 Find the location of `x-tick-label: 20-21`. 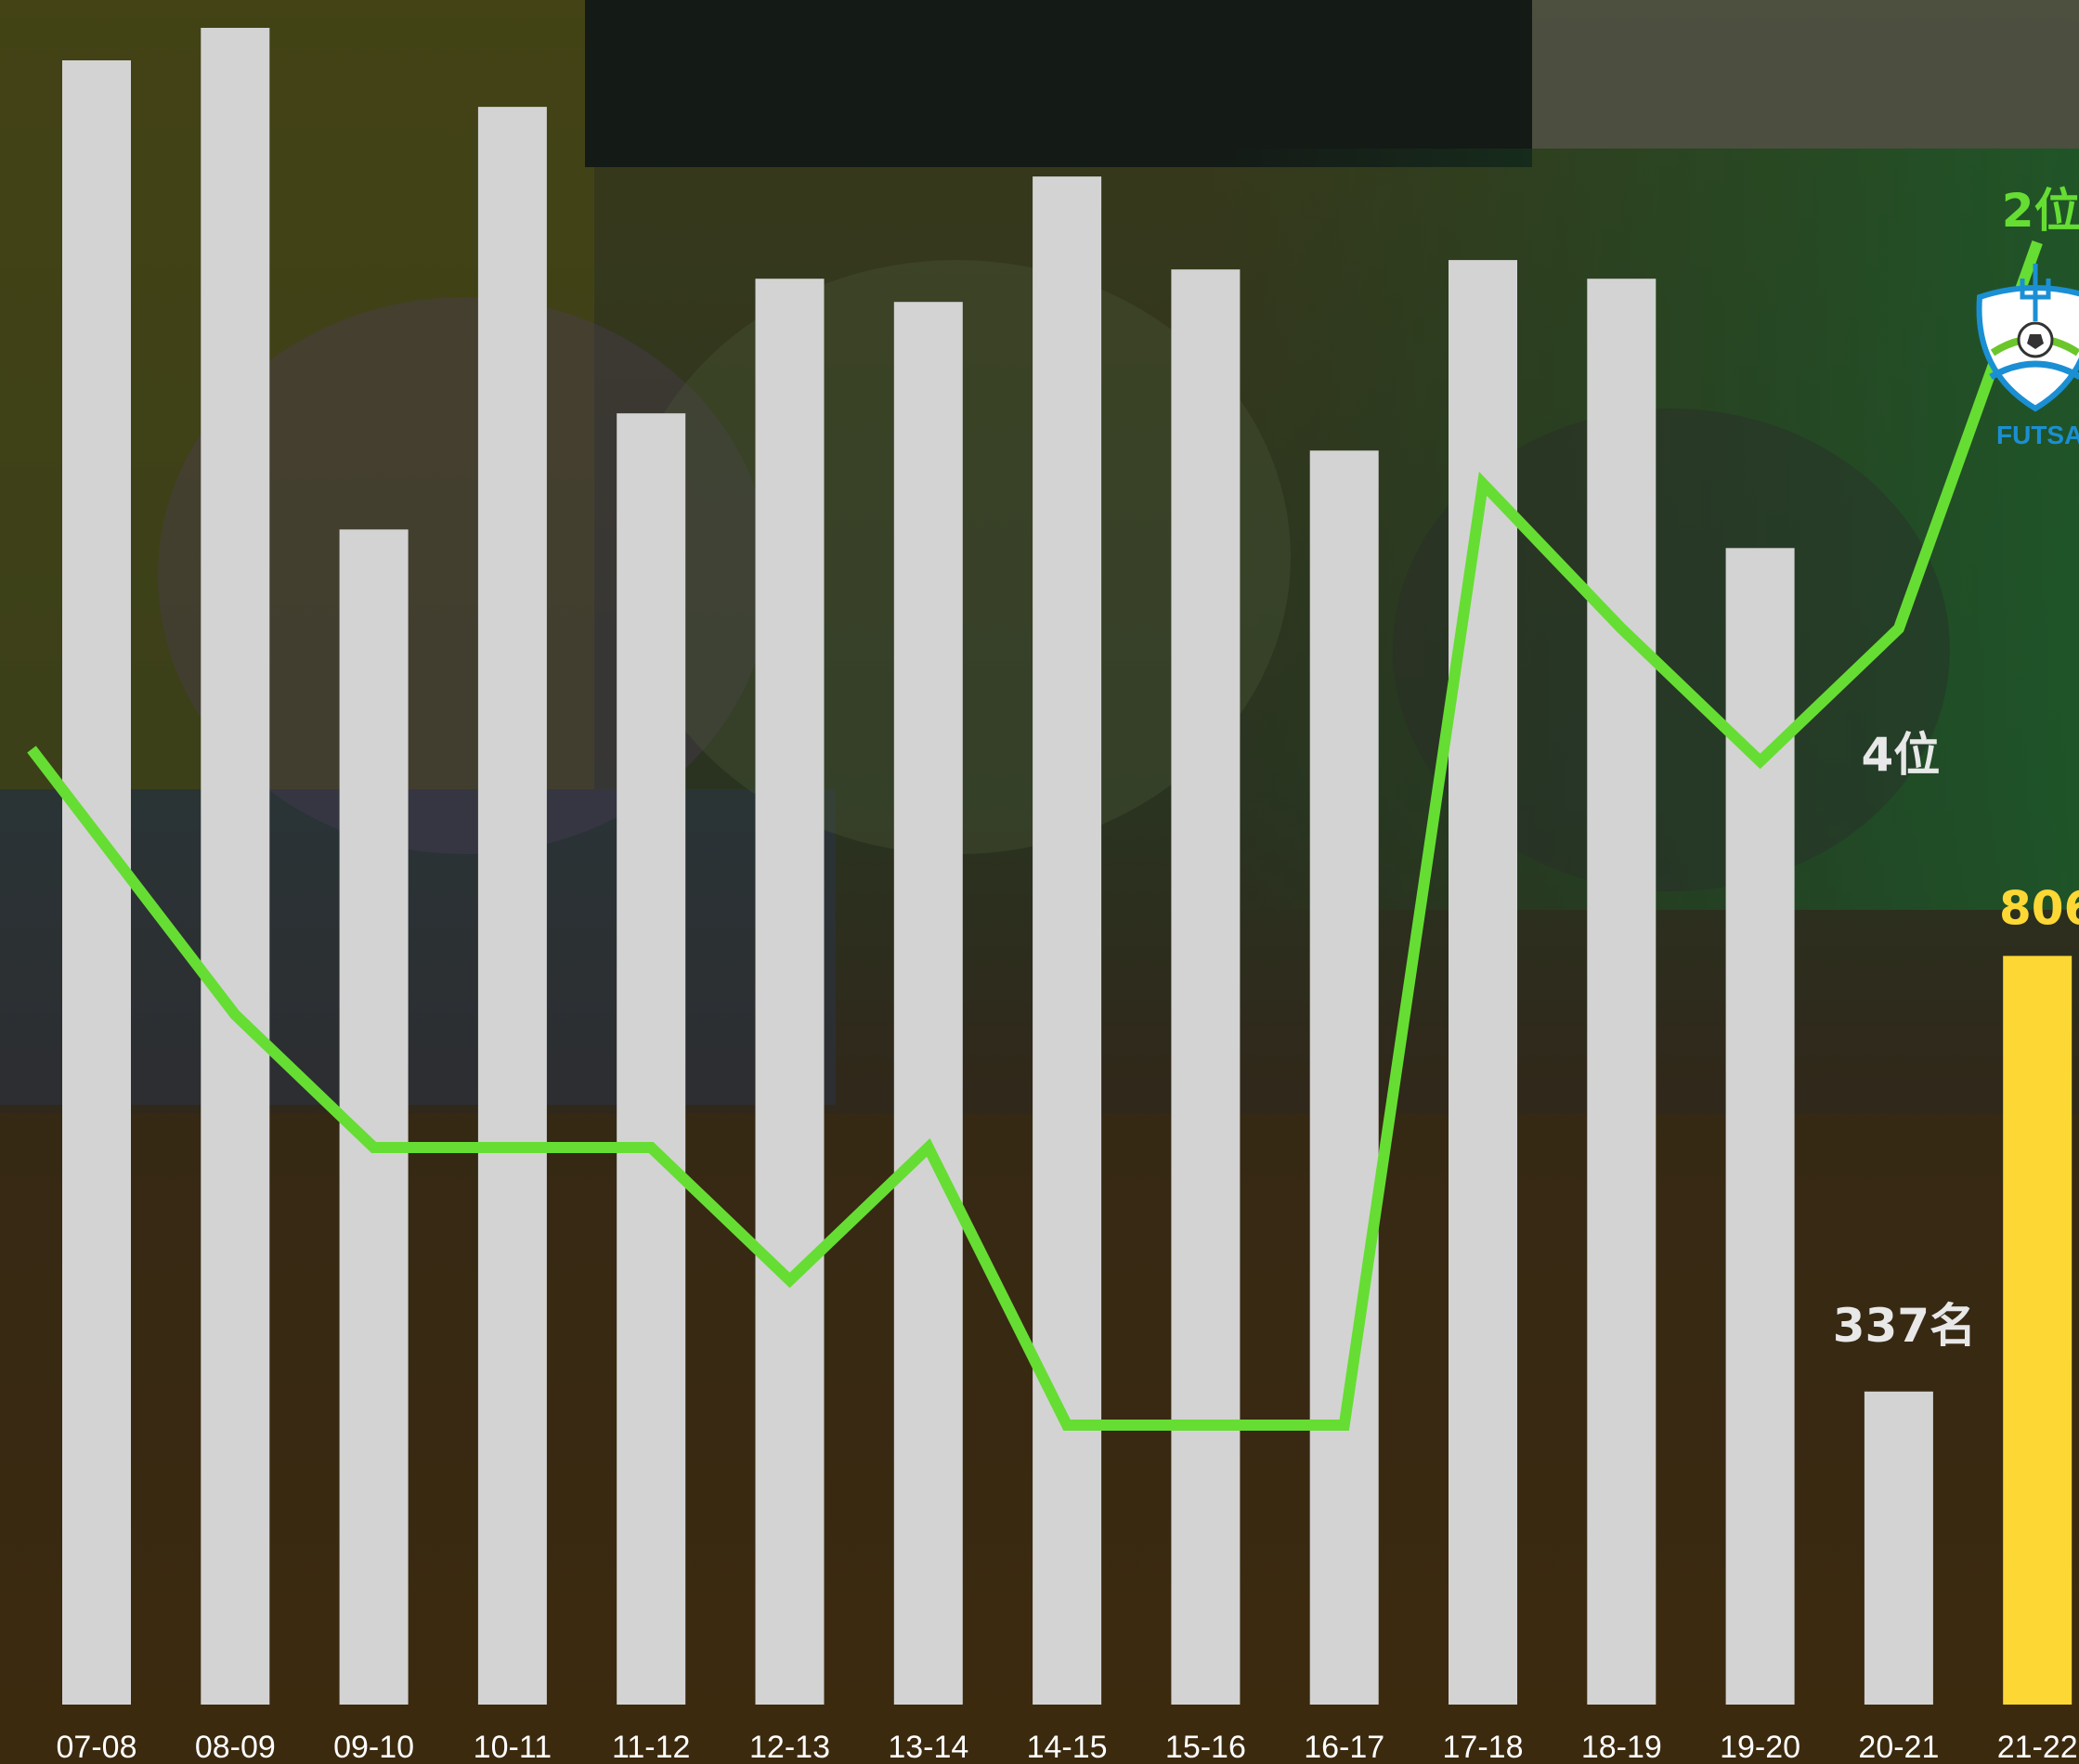

x-tick-label: 20-21 is located at coordinates (1898, 1747).